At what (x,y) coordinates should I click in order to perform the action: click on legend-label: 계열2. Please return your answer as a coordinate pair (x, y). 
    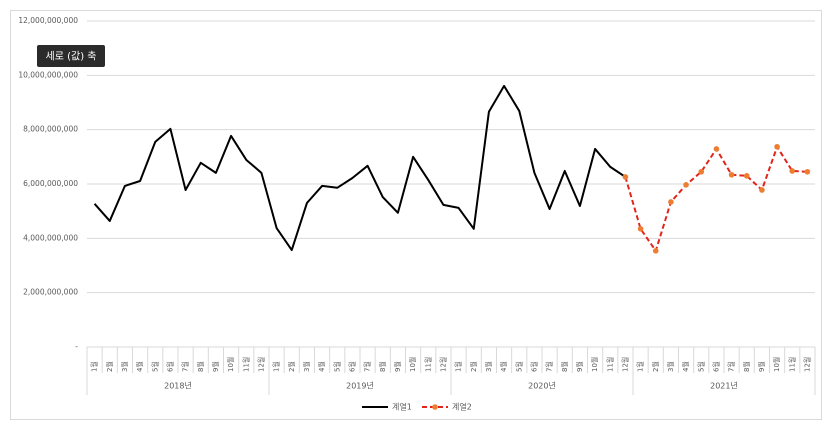
    Looking at the image, I should click on (462, 407).